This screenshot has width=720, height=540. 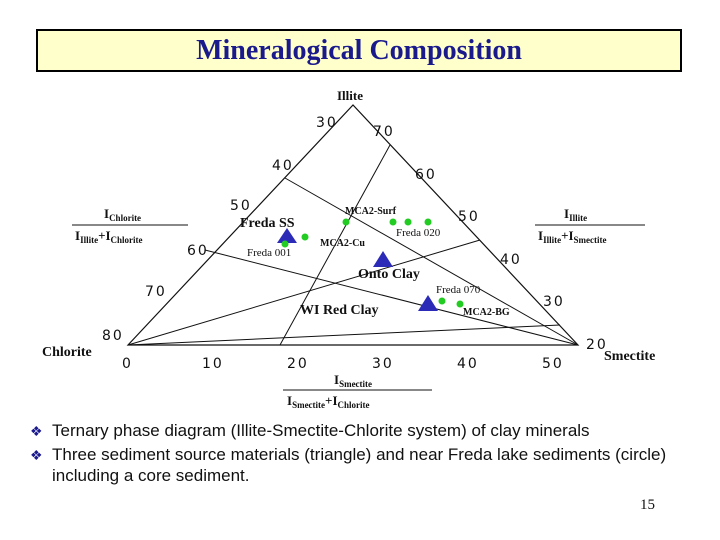 What do you see at coordinates (486, 312) in the screenshot?
I see `sample-label: MCA2-BG` at bounding box center [486, 312].